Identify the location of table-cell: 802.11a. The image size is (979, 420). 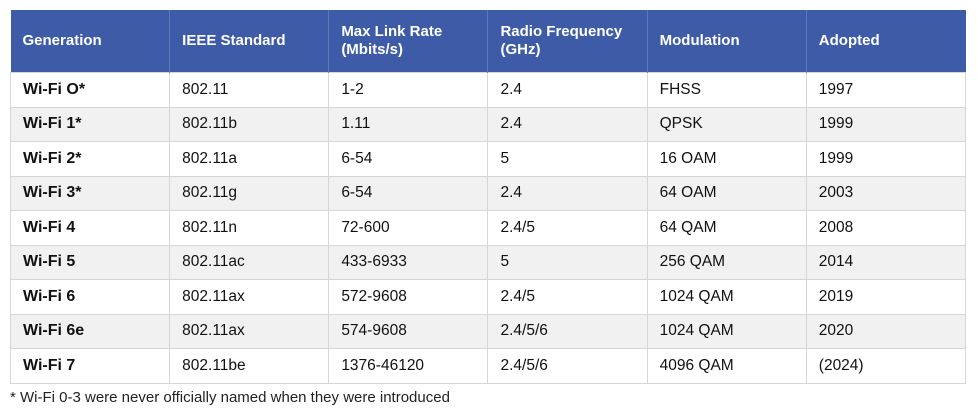
(249, 159).